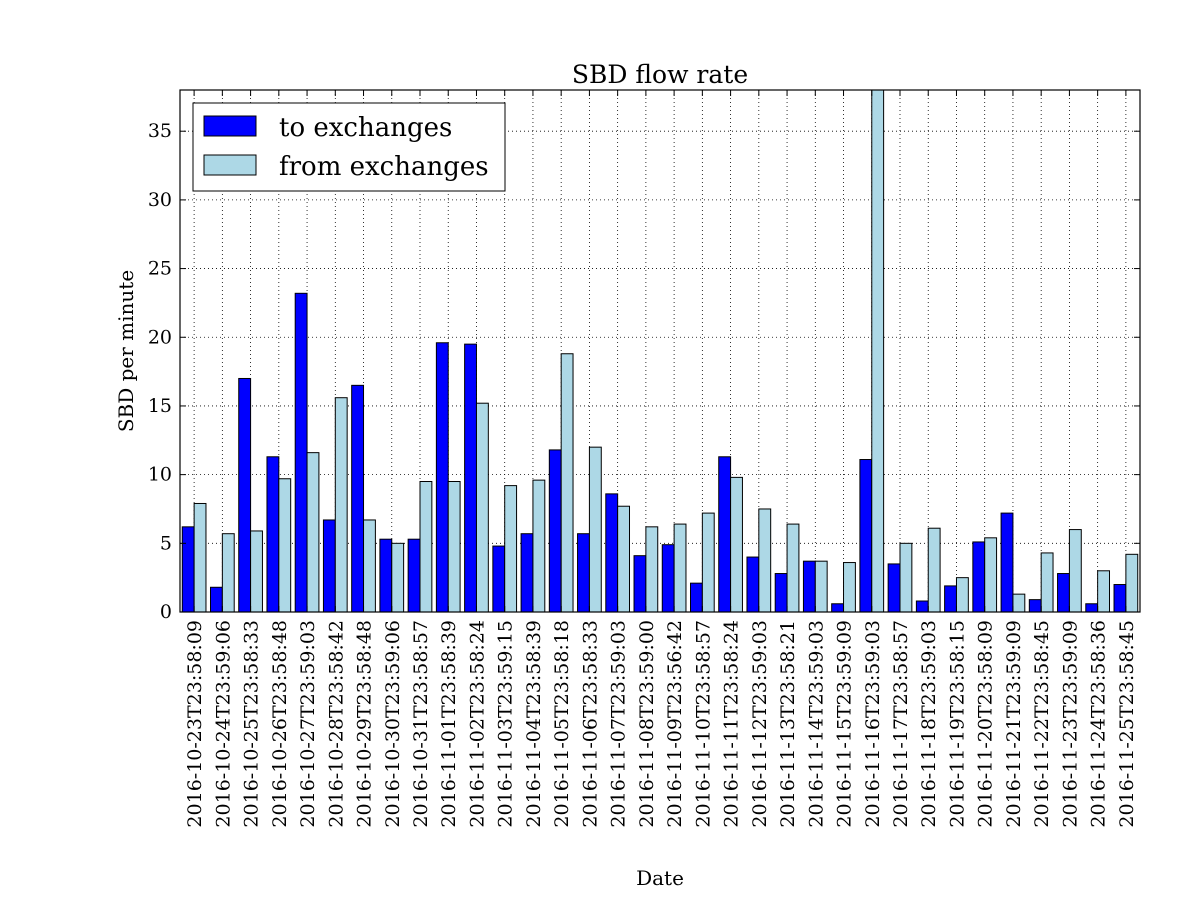 The width and height of the screenshot is (1200, 900). What do you see at coordinates (816, 724) in the screenshot?
I see `x-tick-label: 2016-11-14T23:59:03` at bounding box center [816, 724].